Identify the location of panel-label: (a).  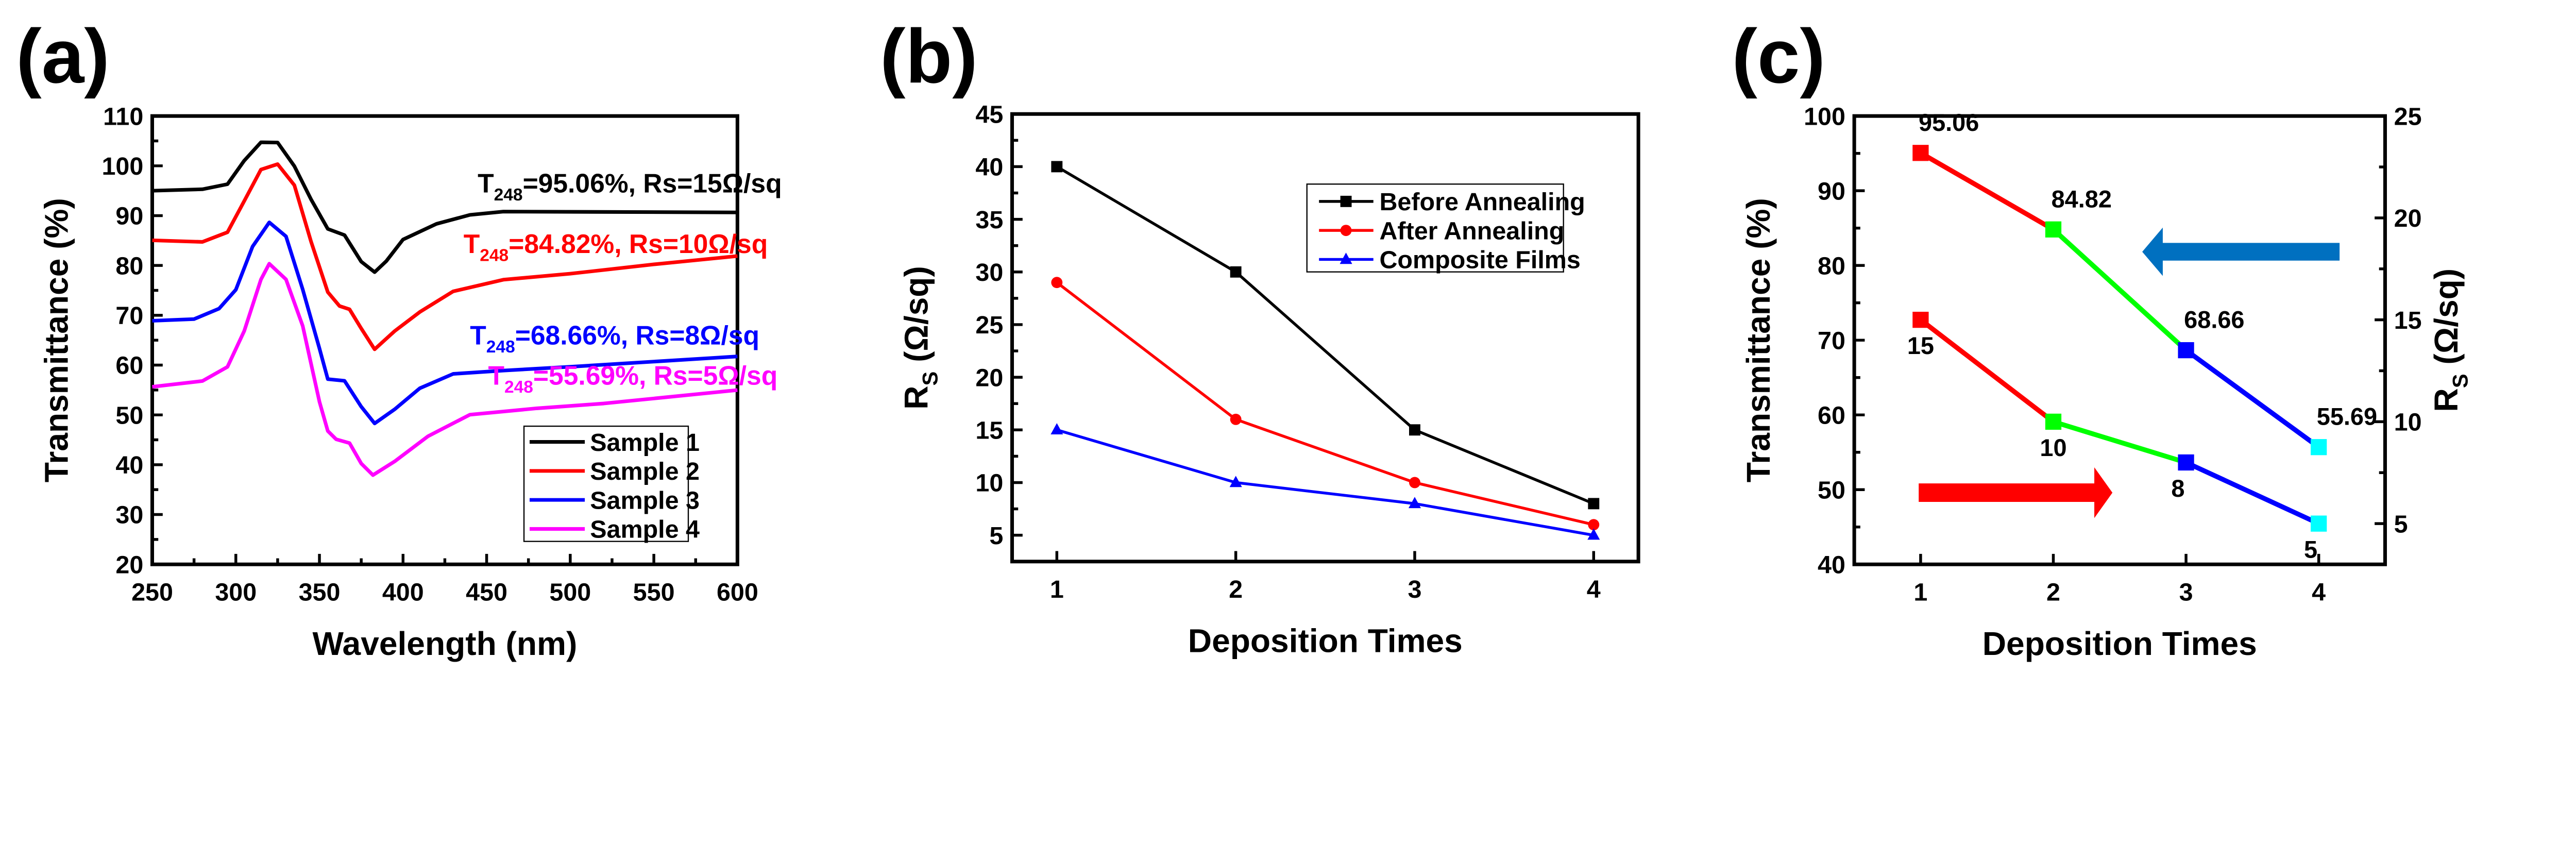
(63, 56).